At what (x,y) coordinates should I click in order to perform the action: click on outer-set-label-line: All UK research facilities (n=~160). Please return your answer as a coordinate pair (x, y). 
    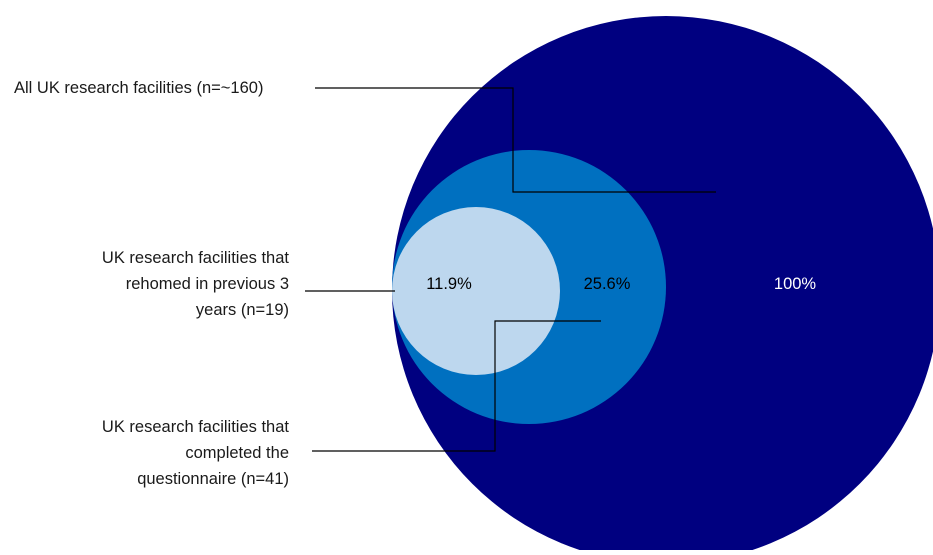
    Looking at the image, I should click on (139, 88).